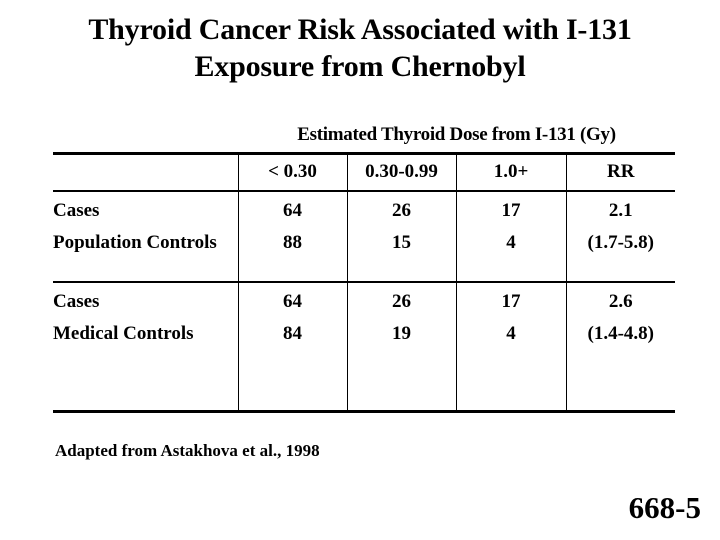 The image size is (720, 540). Describe the element at coordinates (620, 242) in the screenshot. I see `cell-value-rr-ci: (1.7-5.8)` at that location.